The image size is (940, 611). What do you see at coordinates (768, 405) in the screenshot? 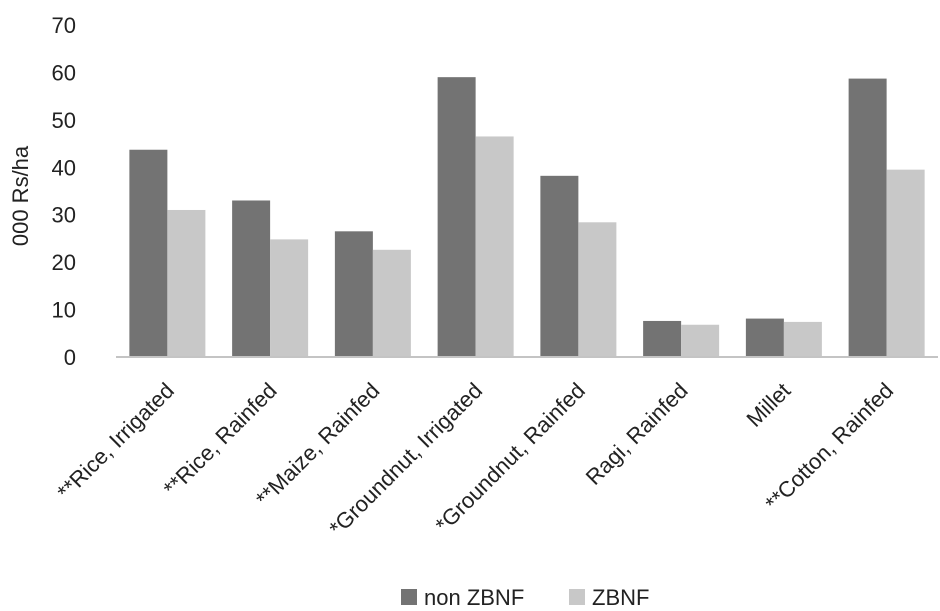
I see `x-category-label: Millet` at bounding box center [768, 405].